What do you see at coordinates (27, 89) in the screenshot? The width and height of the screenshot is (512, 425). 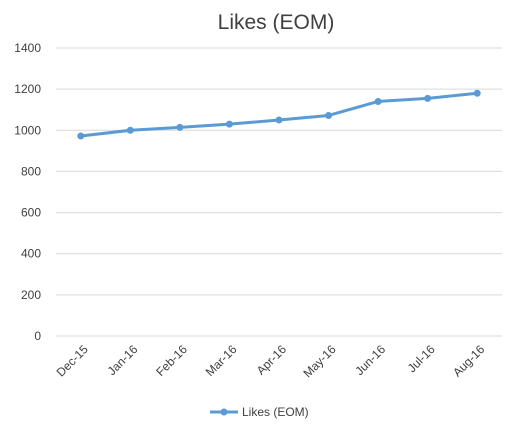 I see `y-tick-label: 1200` at bounding box center [27, 89].